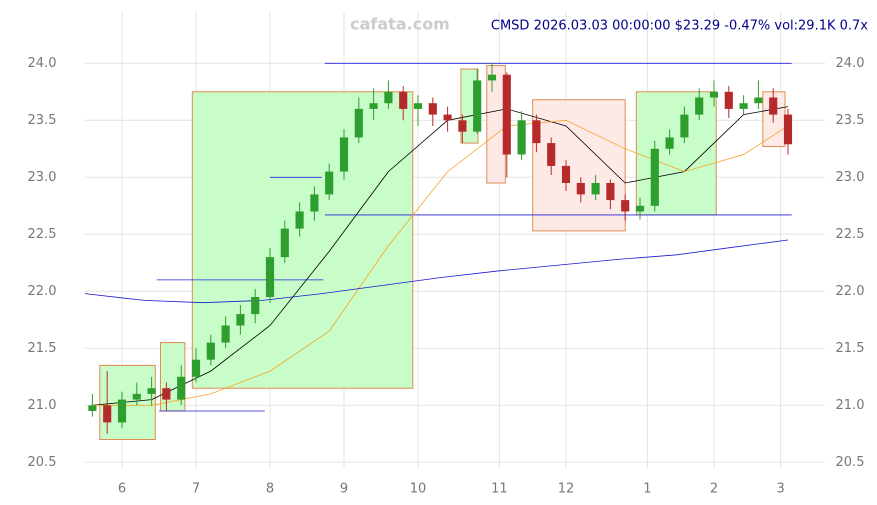 This screenshot has height=505, width=877. I want to click on y-tick-label: 22.5, so click(42, 234).